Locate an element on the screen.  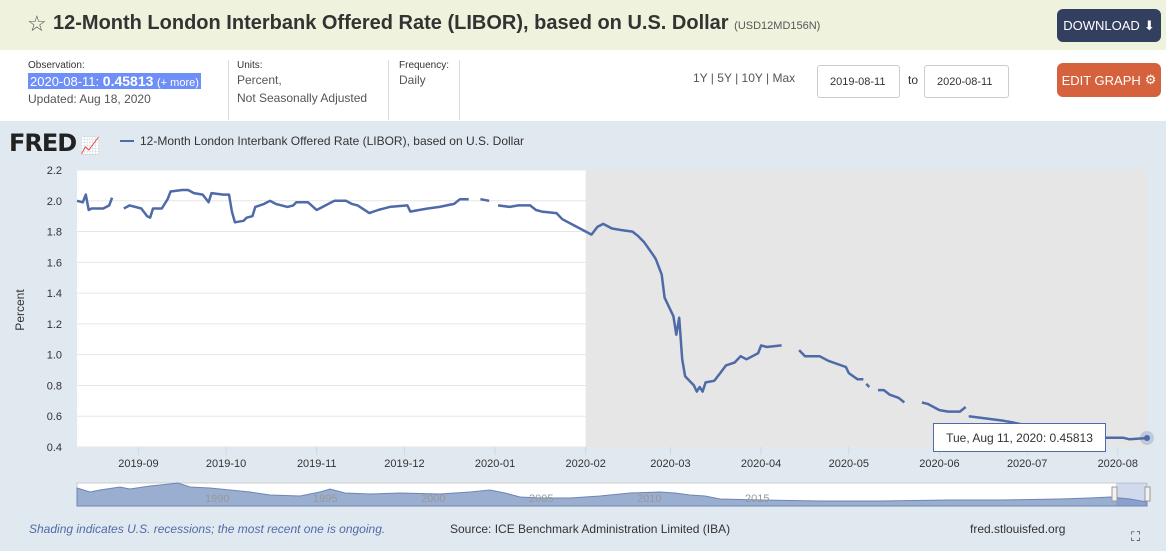
chart-logo-icon: 📈 is located at coordinates (90, 145).